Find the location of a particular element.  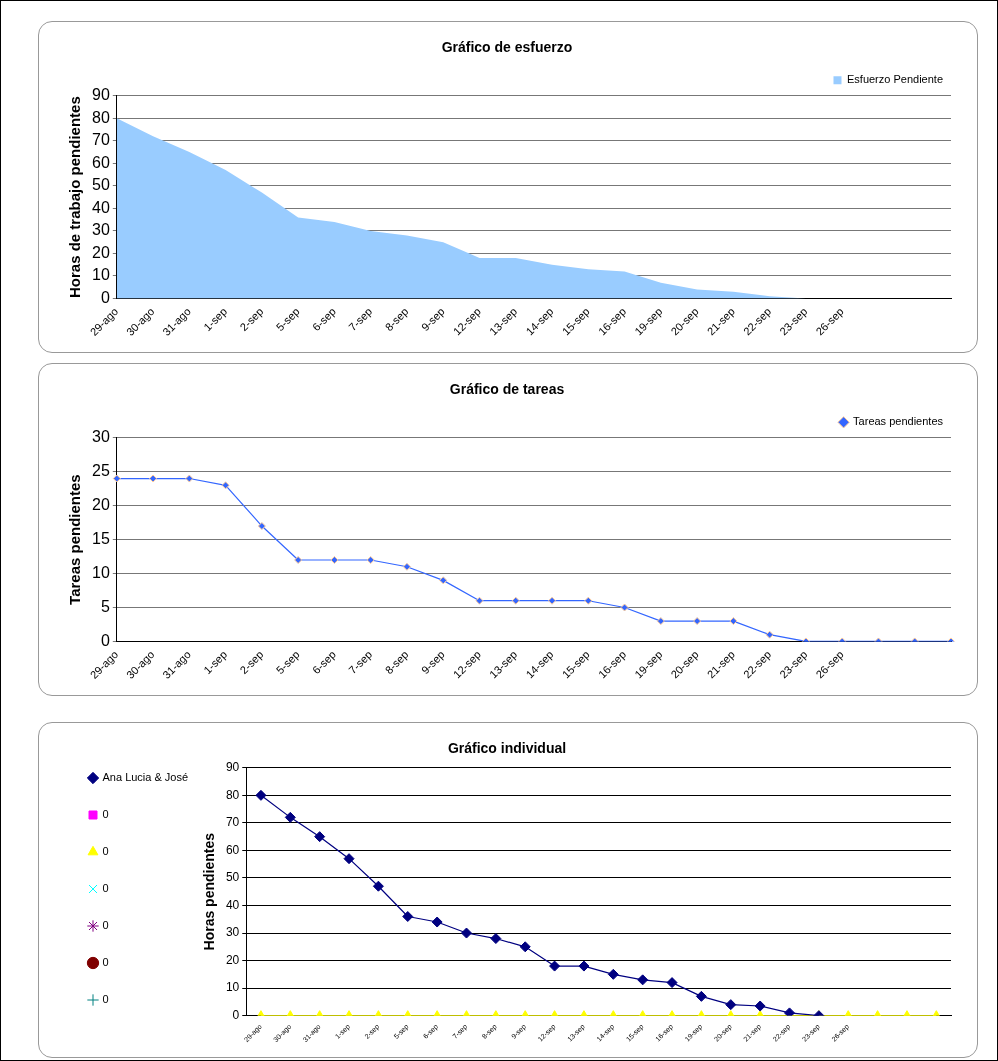

legend-label: Esfuerzo Pendiente is located at coordinates (895, 79).